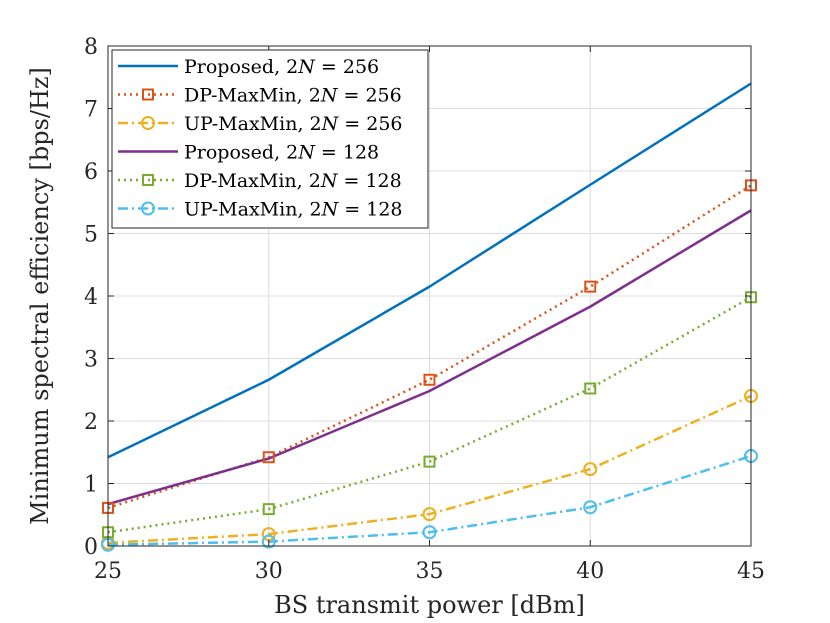 This screenshot has width=830, height=623. I want to click on y-tick-label: 1, so click(91, 485).